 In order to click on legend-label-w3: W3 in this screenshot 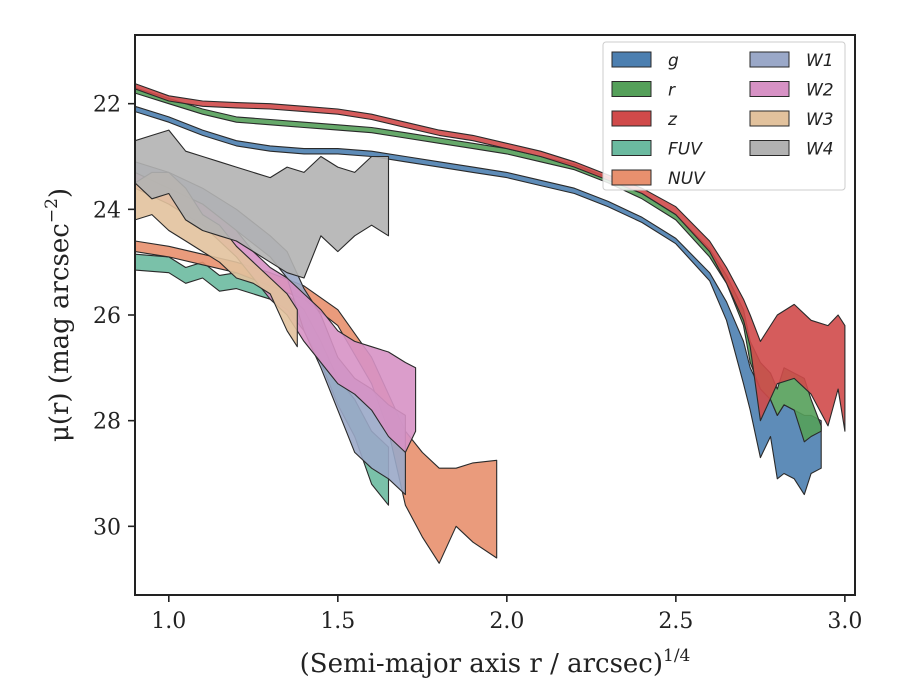, I will do `click(820, 120)`.